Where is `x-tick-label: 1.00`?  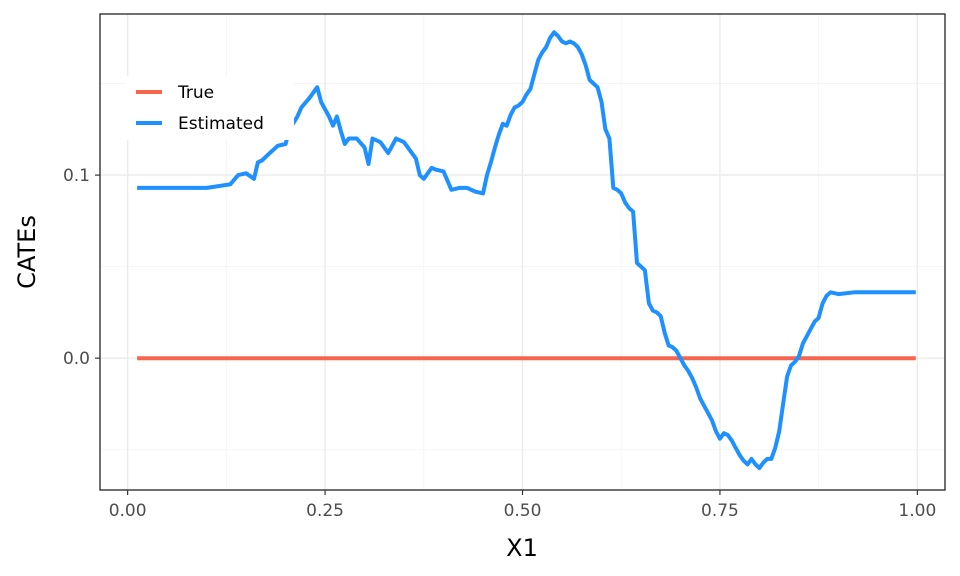
x-tick-label: 1.00 is located at coordinates (917, 511).